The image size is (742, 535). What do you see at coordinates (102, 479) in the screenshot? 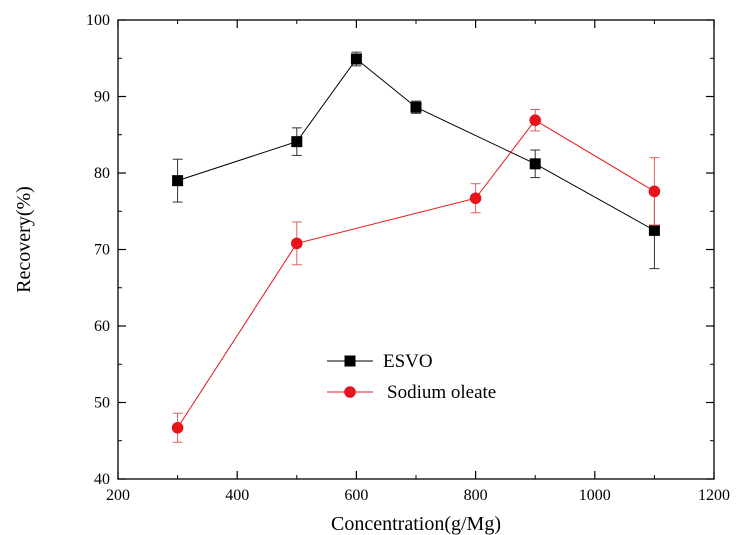
I see `y-tick-label: 40` at bounding box center [102, 479].